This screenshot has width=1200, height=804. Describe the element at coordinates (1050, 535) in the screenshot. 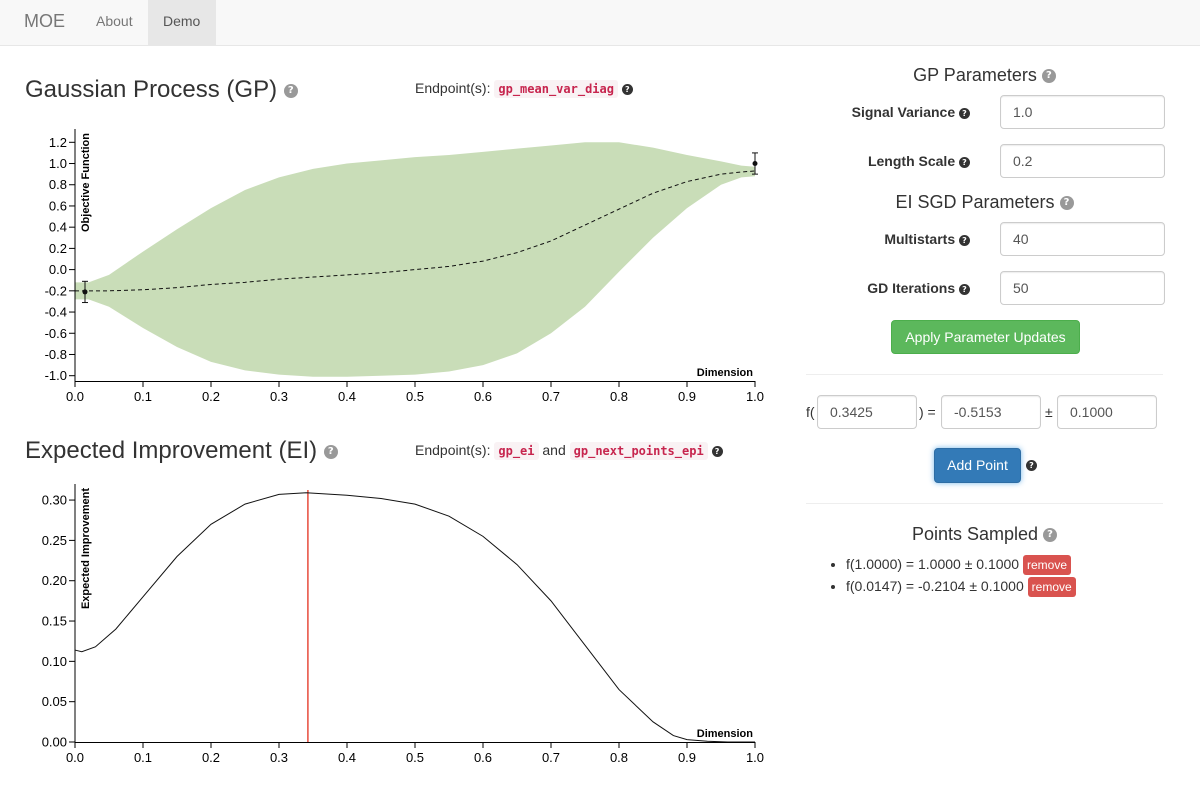

I see `points-sampled-help-icon: ?` at that location.